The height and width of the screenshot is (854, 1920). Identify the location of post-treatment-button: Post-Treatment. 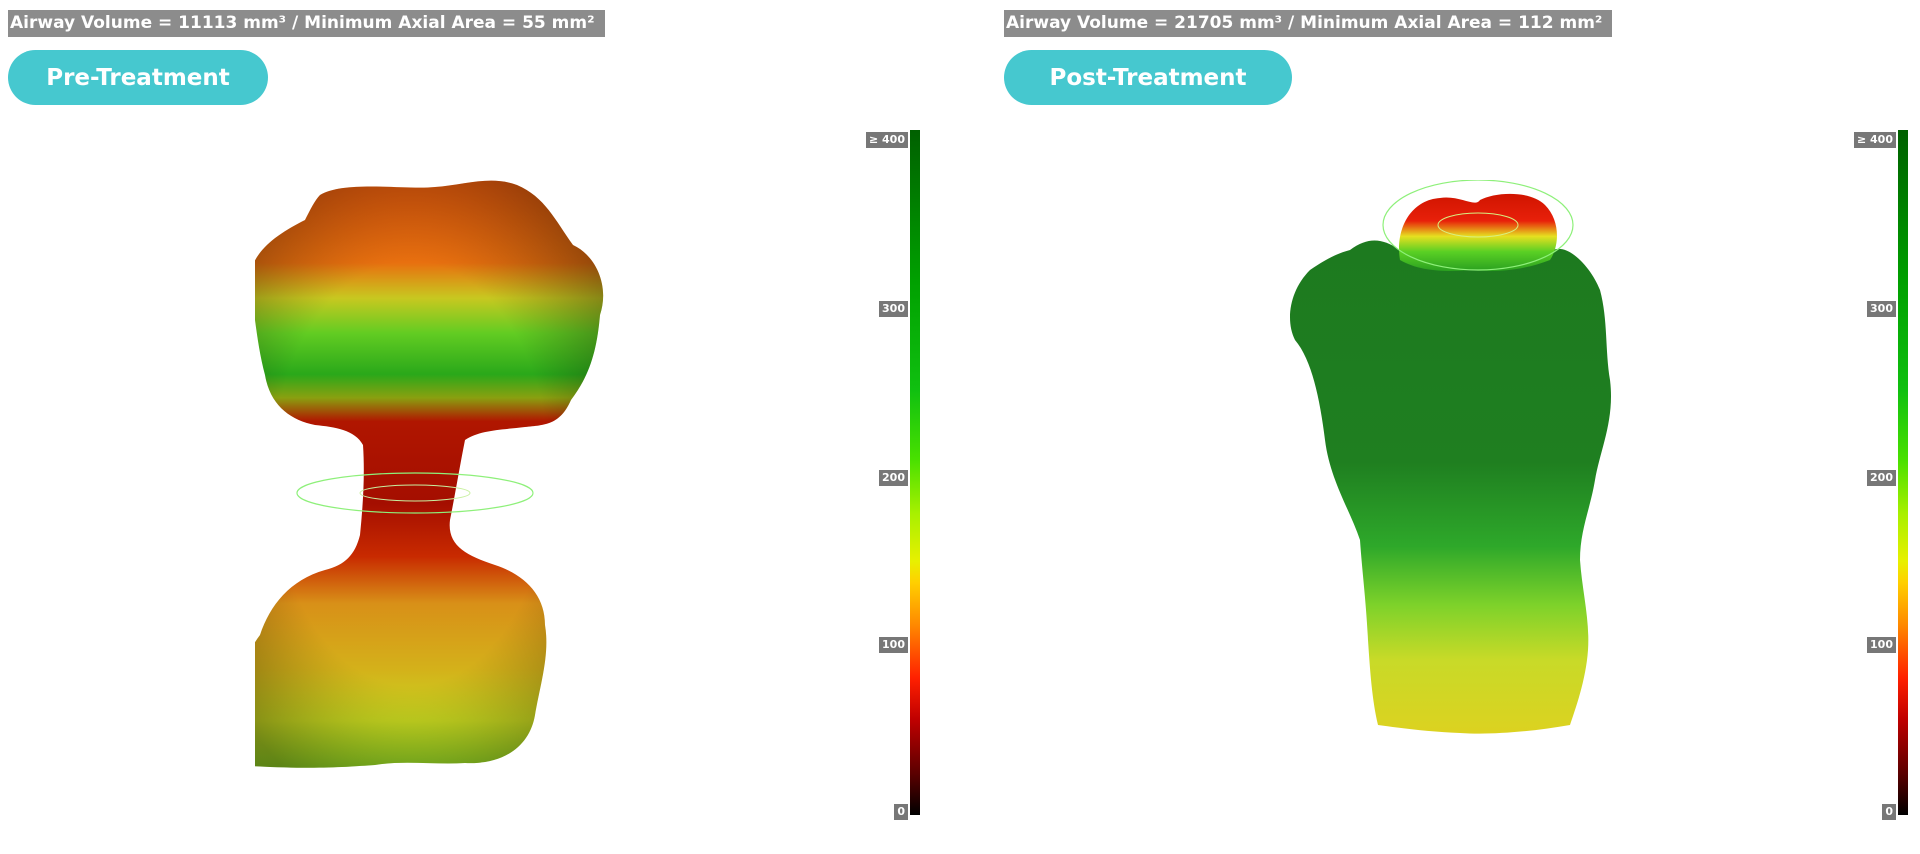
(1148, 77).